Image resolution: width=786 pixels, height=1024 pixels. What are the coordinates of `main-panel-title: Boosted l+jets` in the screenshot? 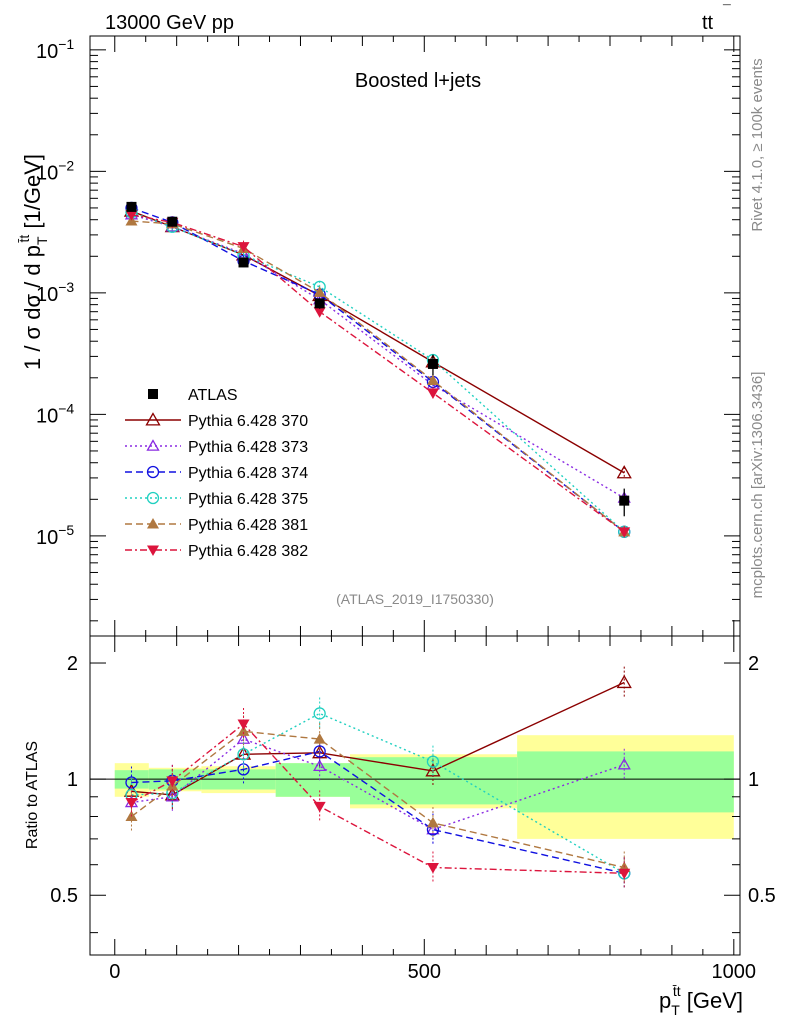 It's located at (418, 81).